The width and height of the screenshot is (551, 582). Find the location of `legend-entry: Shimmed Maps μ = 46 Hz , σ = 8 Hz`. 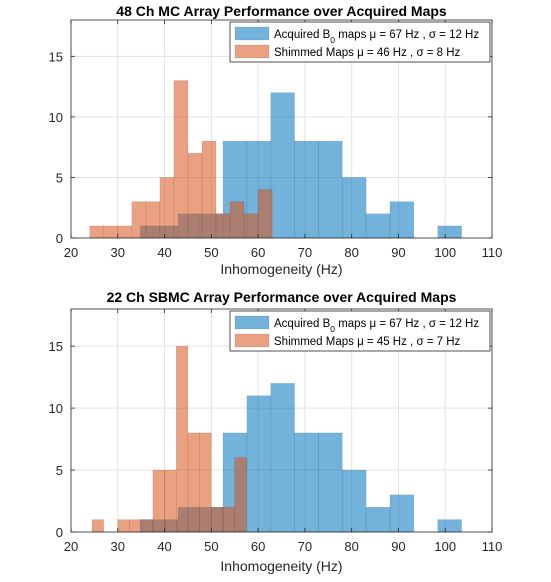

legend-entry: Shimmed Maps μ = 46 Hz , σ = 8 Hz is located at coordinates (367, 53).